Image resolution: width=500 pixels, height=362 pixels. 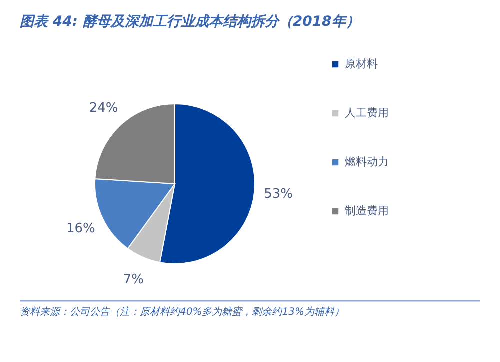 I want to click on legend-label: 人工费用, so click(x=367, y=113).